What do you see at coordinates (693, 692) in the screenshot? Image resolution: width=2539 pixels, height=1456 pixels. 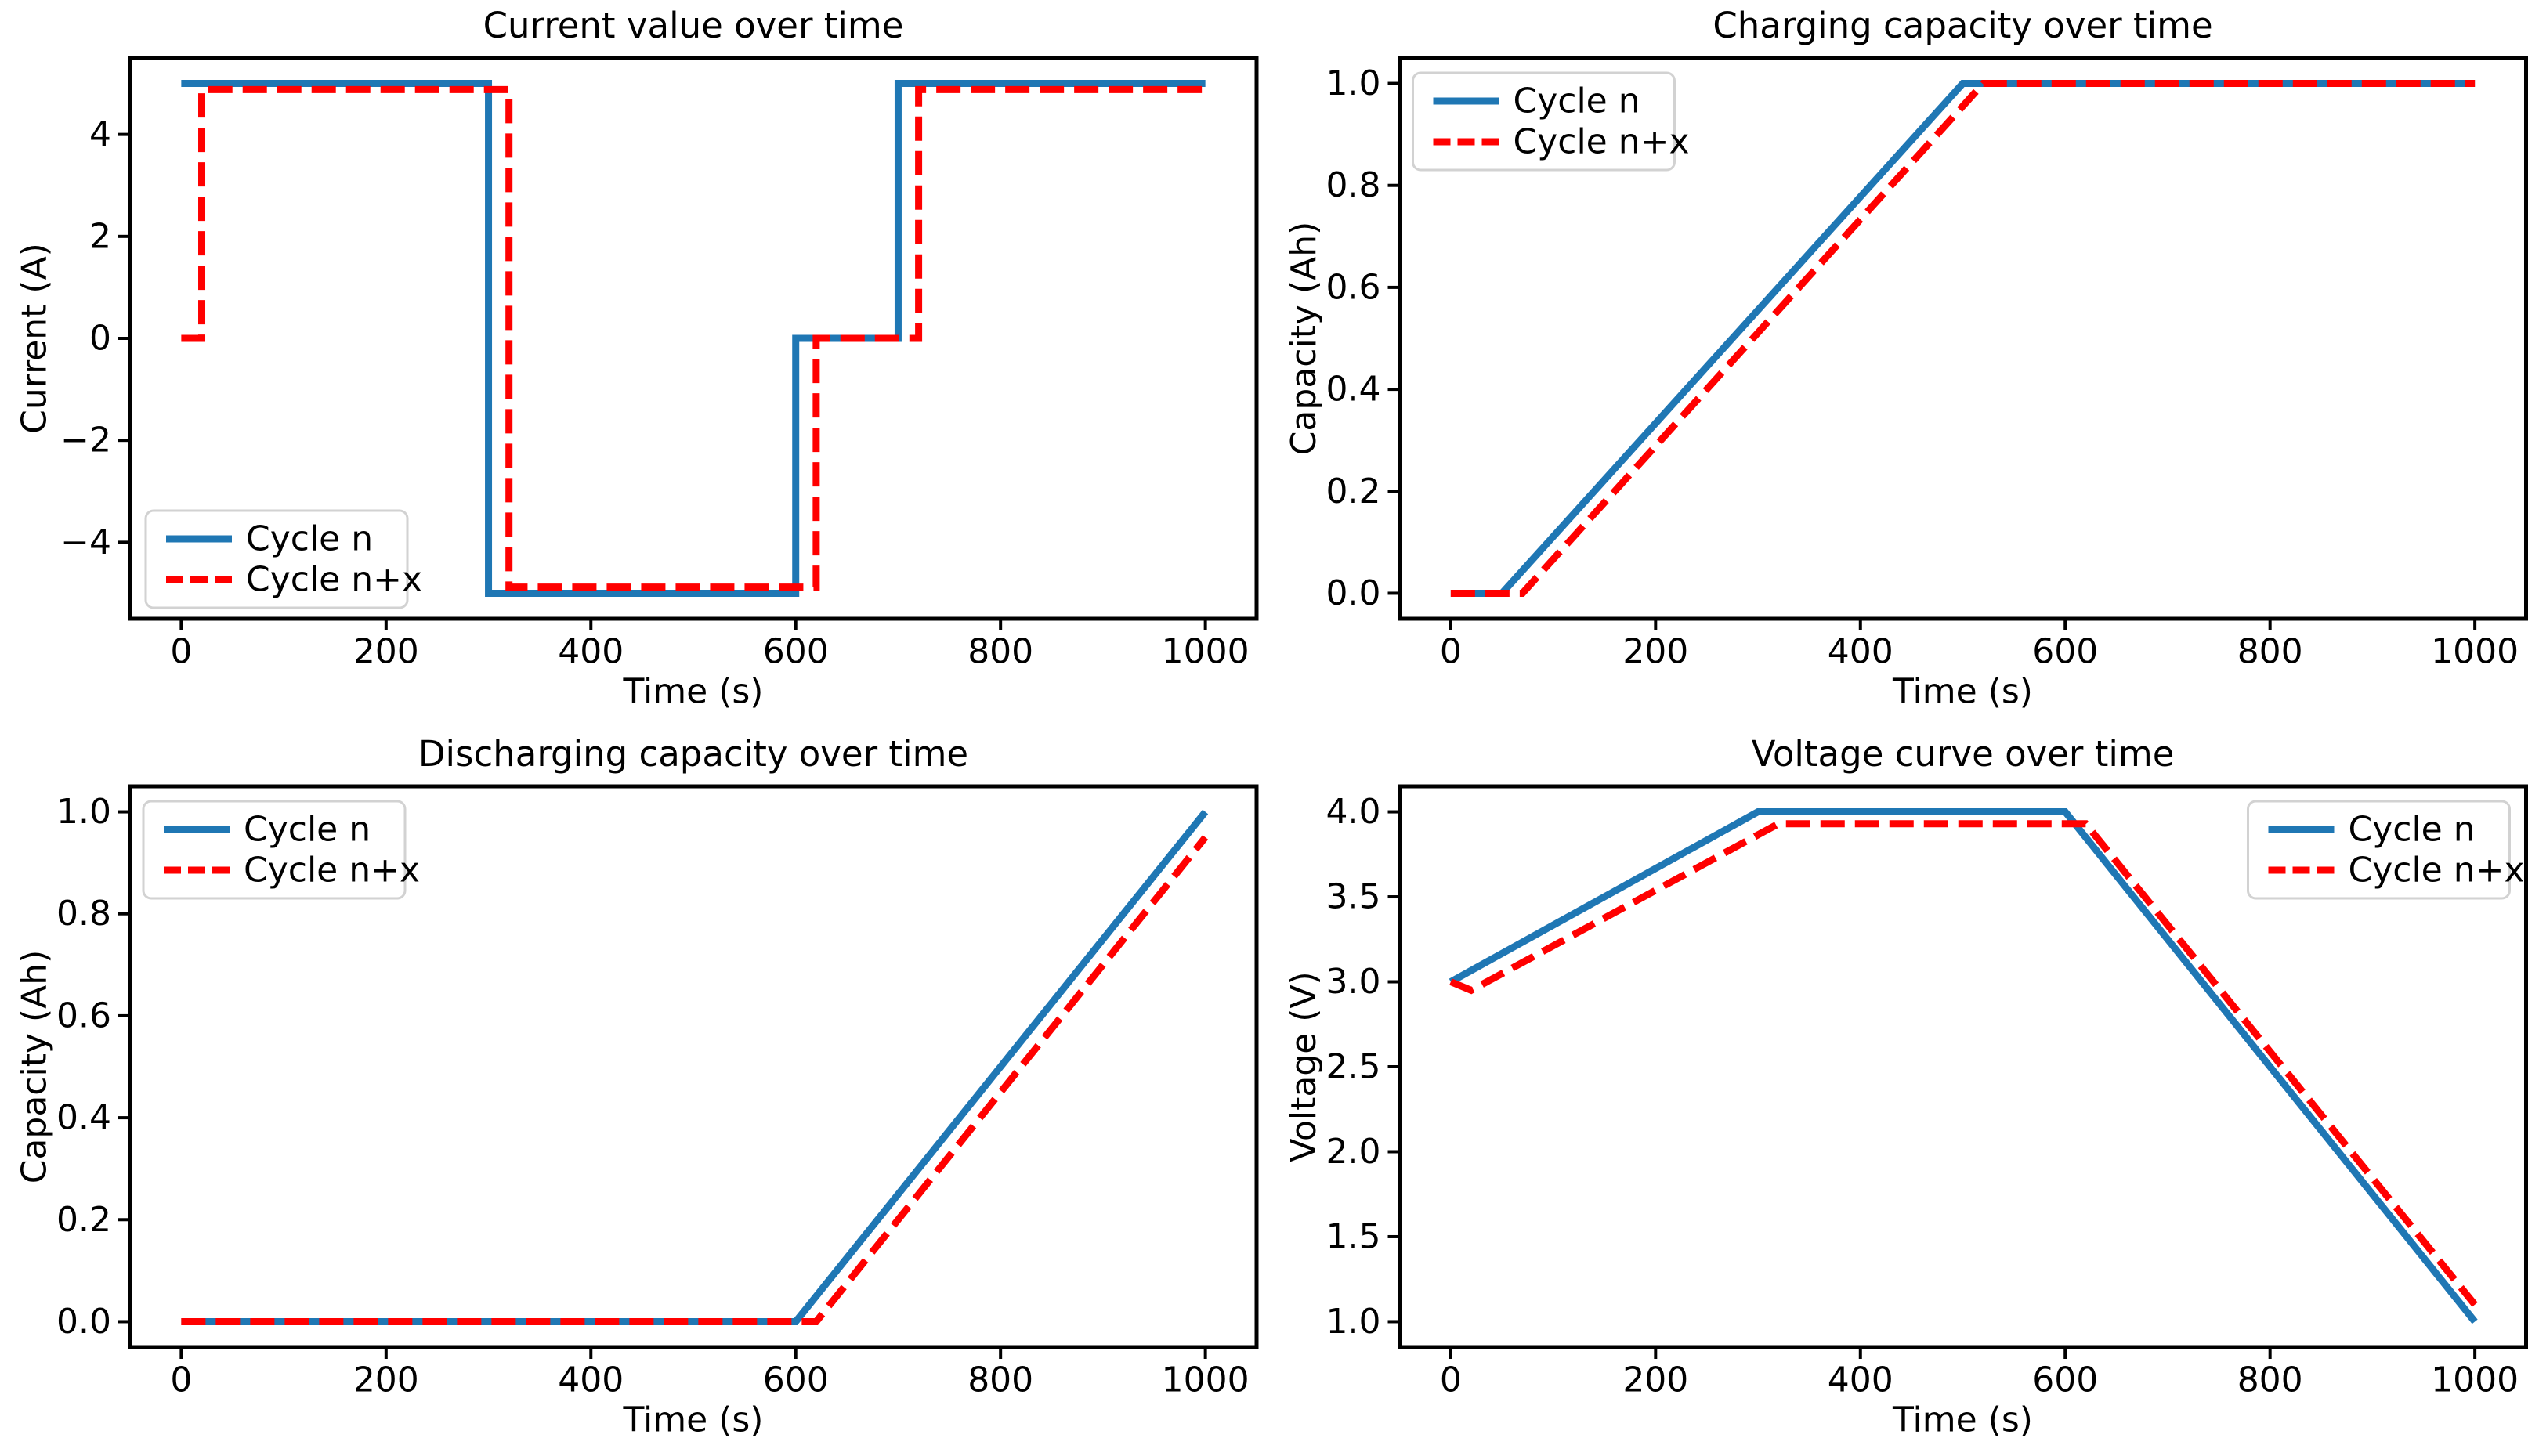 I see `current-xlabel: Time (s)` at bounding box center [693, 692].